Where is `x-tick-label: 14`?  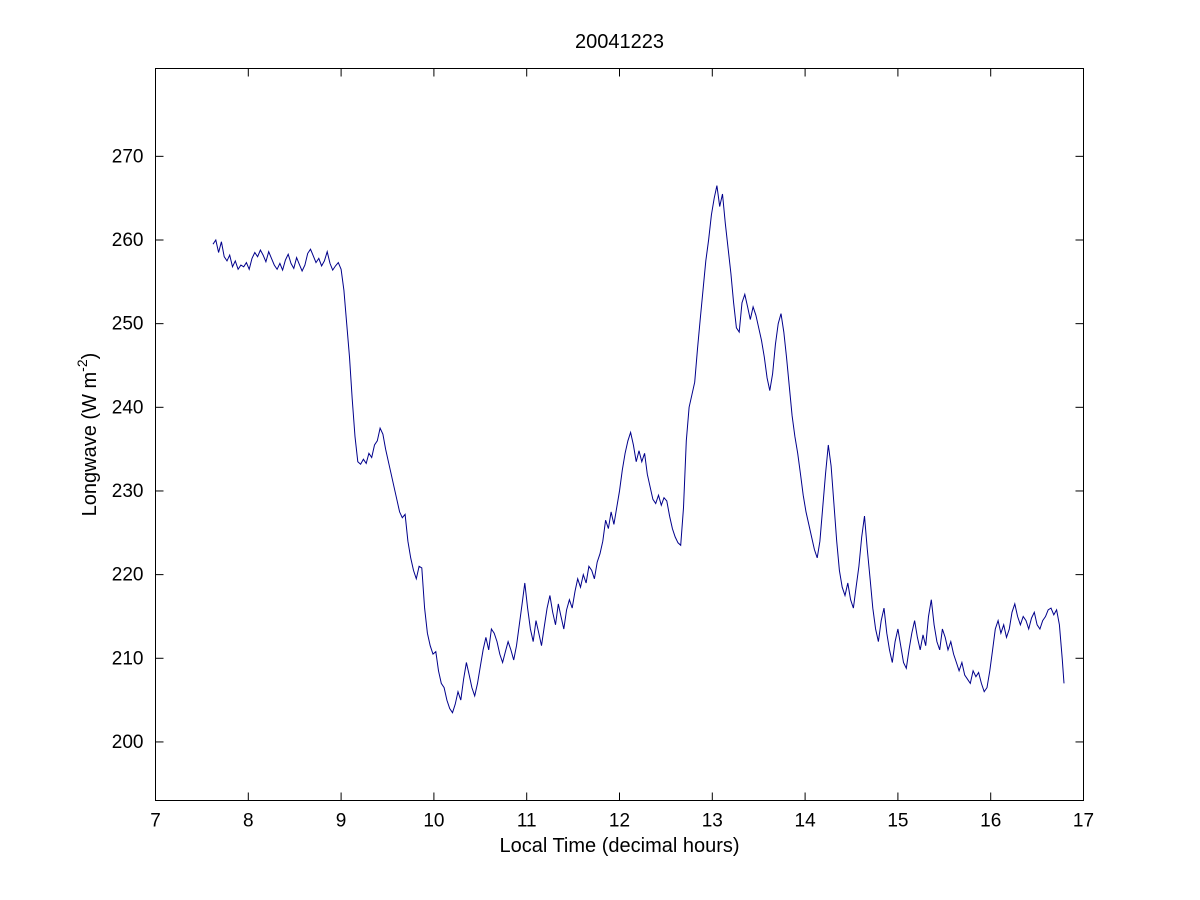
x-tick-label: 14 is located at coordinates (806, 821).